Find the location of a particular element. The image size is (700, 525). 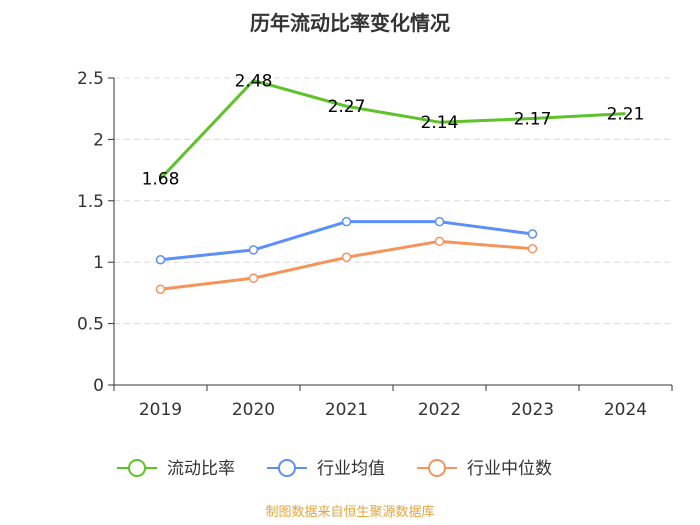

x-tick-label: 2019 is located at coordinates (160, 410).